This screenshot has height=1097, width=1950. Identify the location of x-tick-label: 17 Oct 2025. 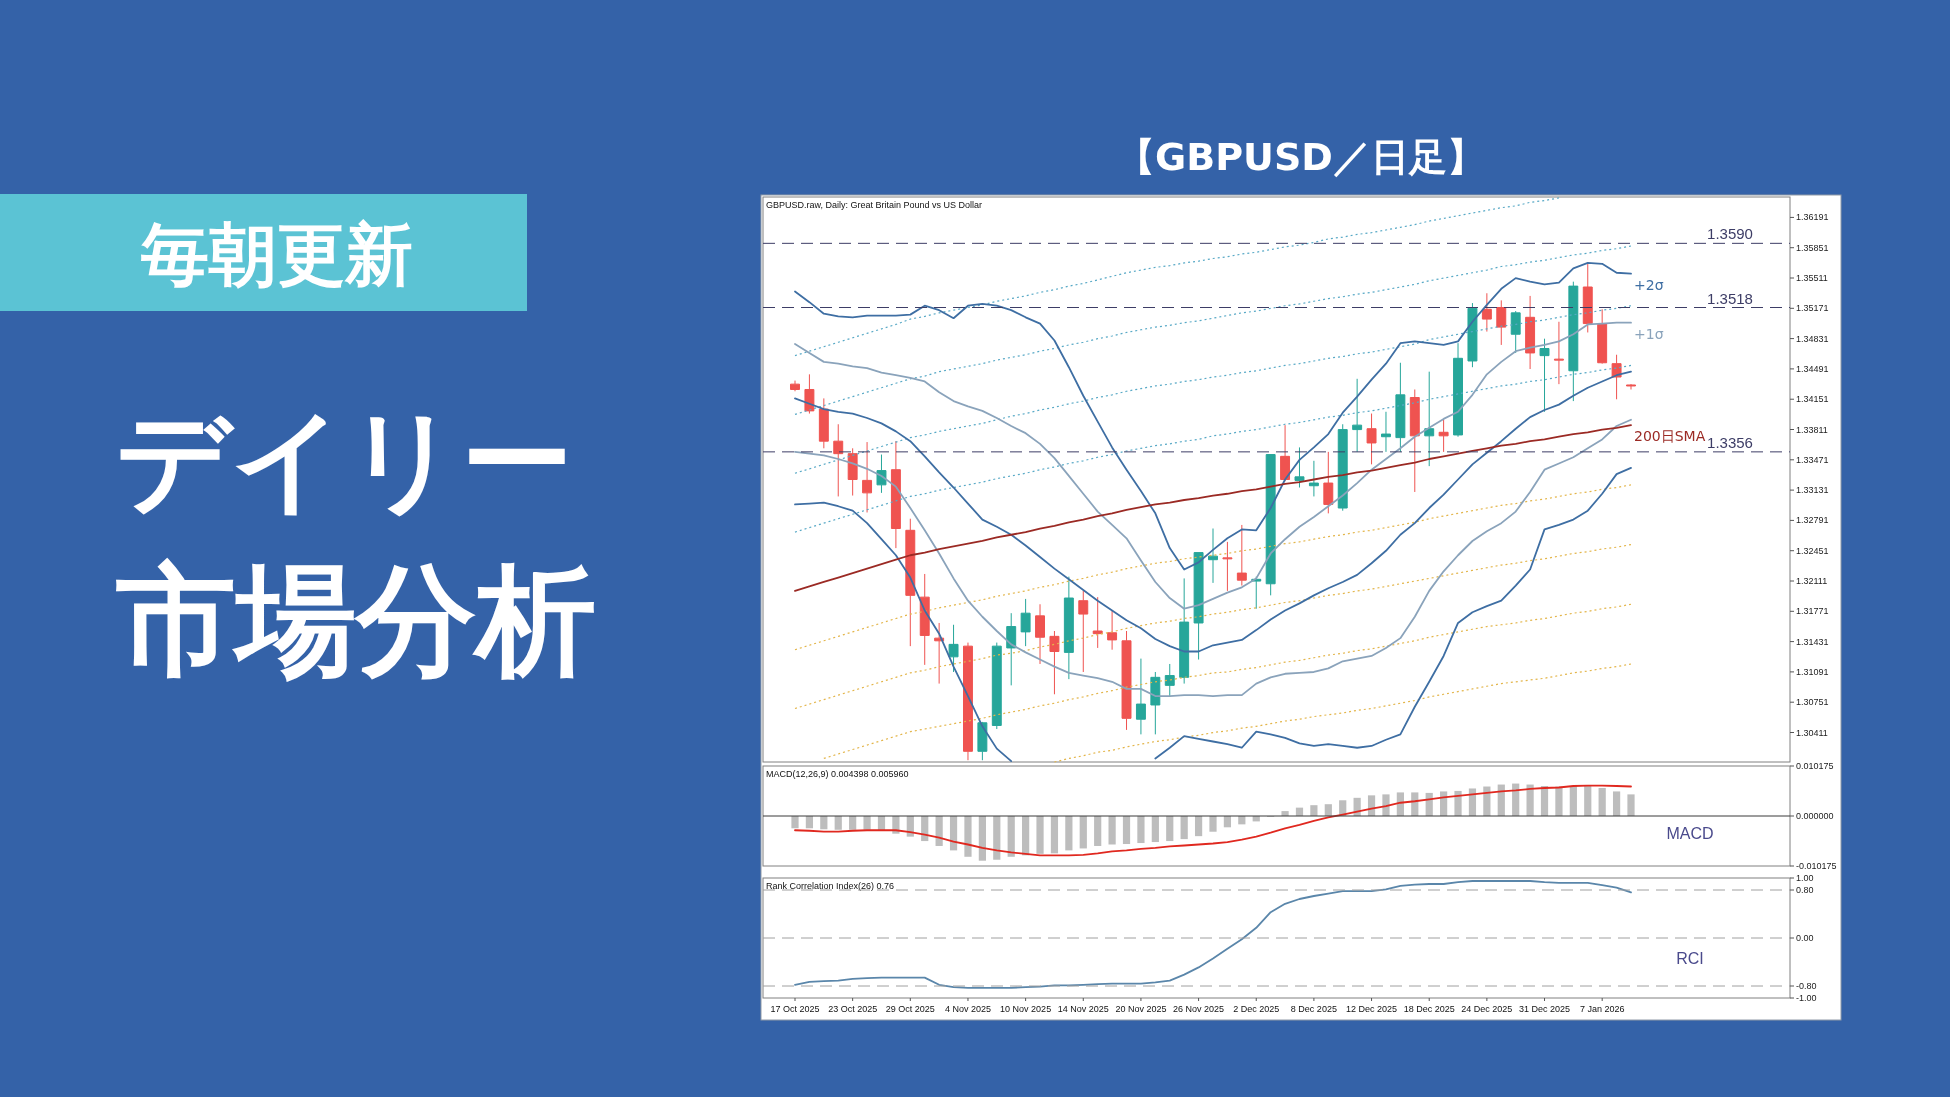
(795, 1009).